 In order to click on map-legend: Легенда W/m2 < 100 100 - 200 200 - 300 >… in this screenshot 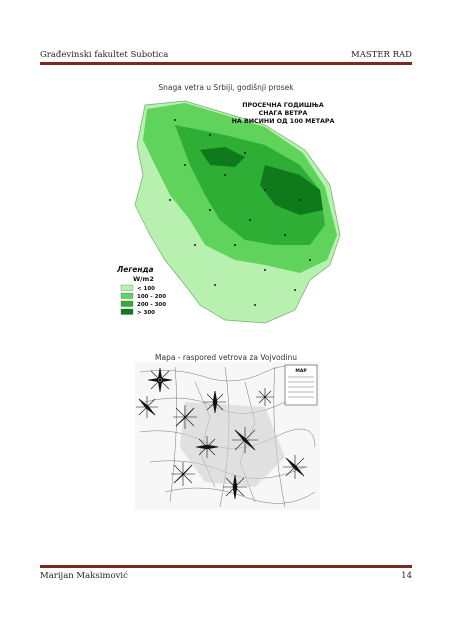, I will do `click(141, 290)`.